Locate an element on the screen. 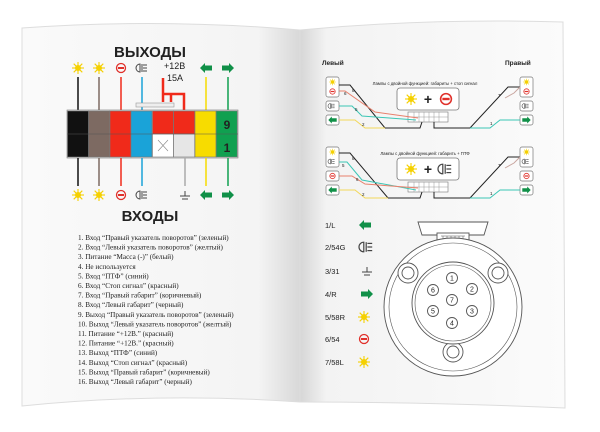 This screenshot has width=600, height=432. connector-block is located at coordinates (152, 134).